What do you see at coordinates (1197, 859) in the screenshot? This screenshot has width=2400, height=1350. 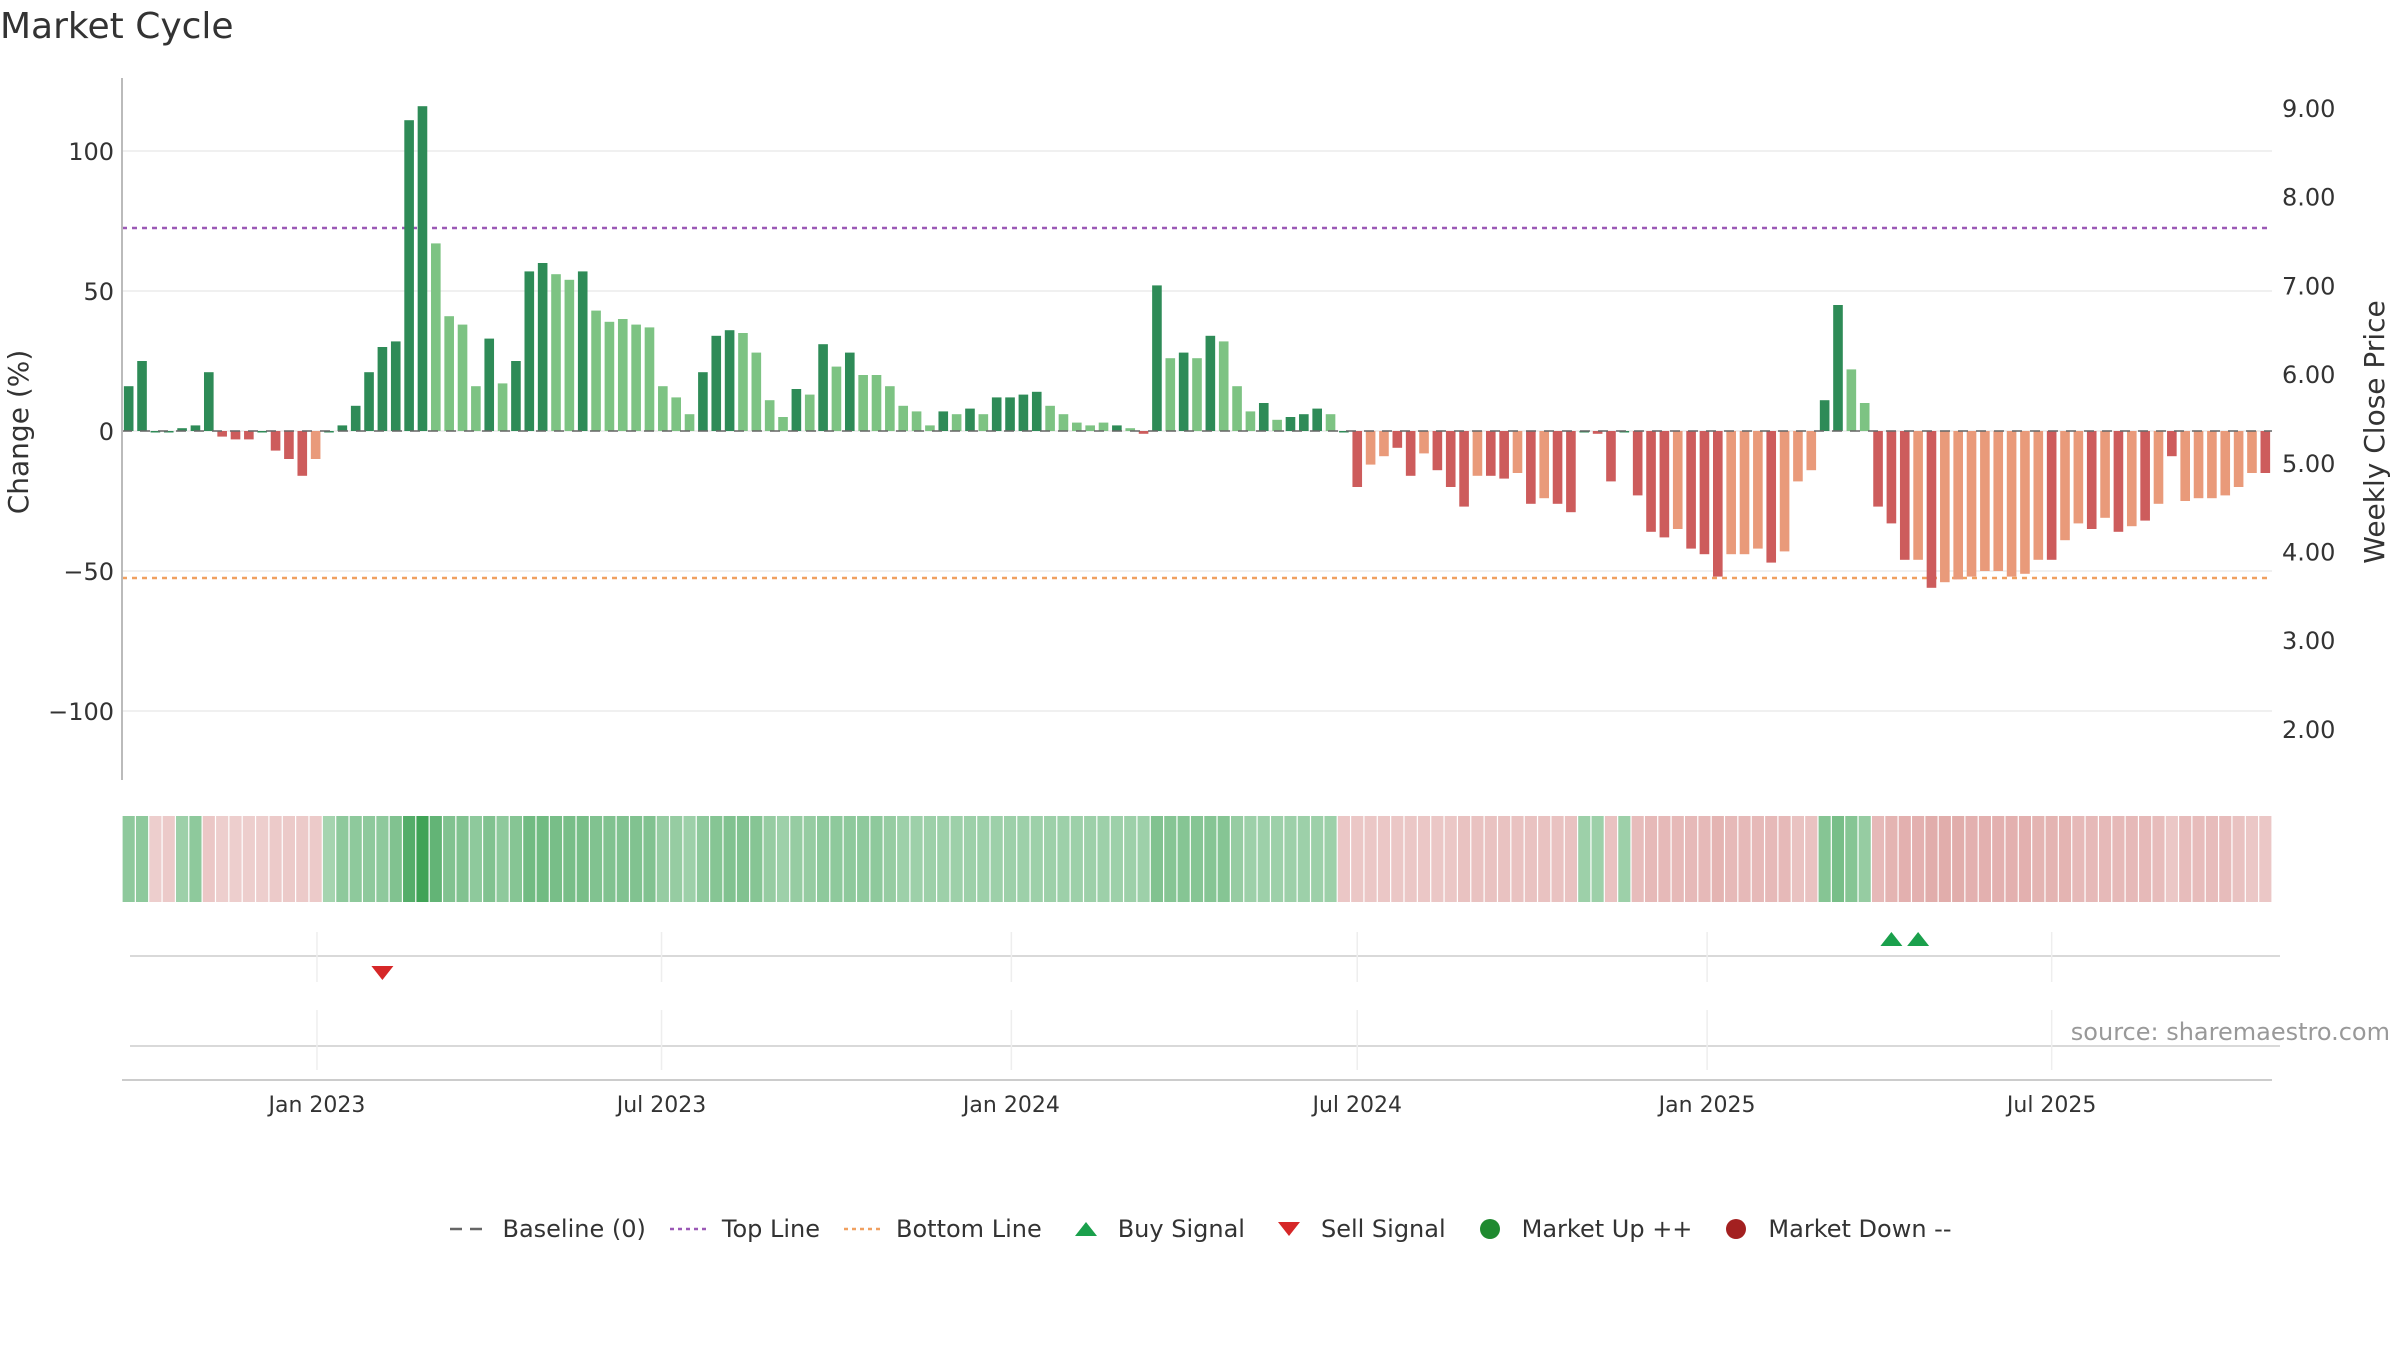 I see `heat-strip` at bounding box center [1197, 859].